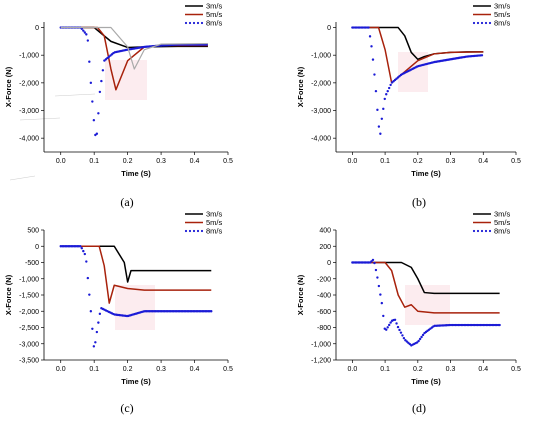  Describe the element at coordinates (214, 231) in the screenshot. I see `legend-label: 8m/s` at that location.